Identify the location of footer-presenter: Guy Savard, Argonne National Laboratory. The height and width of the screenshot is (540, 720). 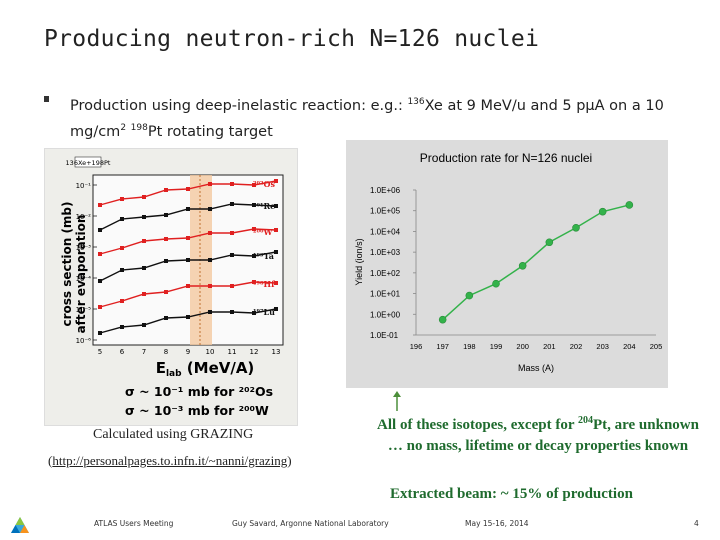
(310, 523).